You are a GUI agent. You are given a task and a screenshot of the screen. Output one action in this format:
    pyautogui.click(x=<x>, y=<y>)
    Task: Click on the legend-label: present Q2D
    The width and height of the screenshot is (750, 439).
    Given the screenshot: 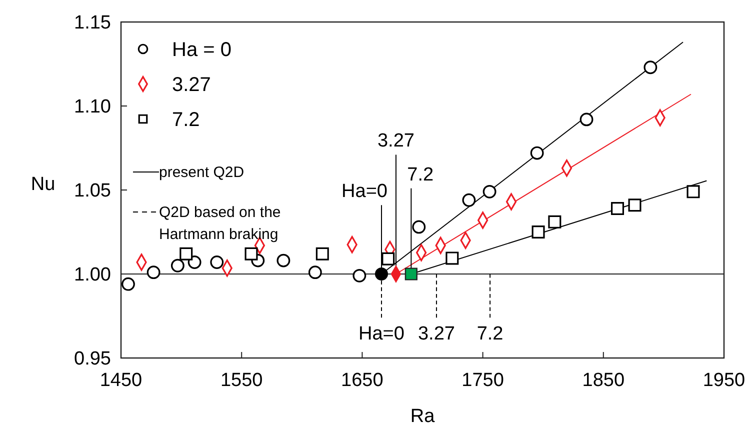 What is the action you would take?
    pyautogui.click(x=201, y=172)
    